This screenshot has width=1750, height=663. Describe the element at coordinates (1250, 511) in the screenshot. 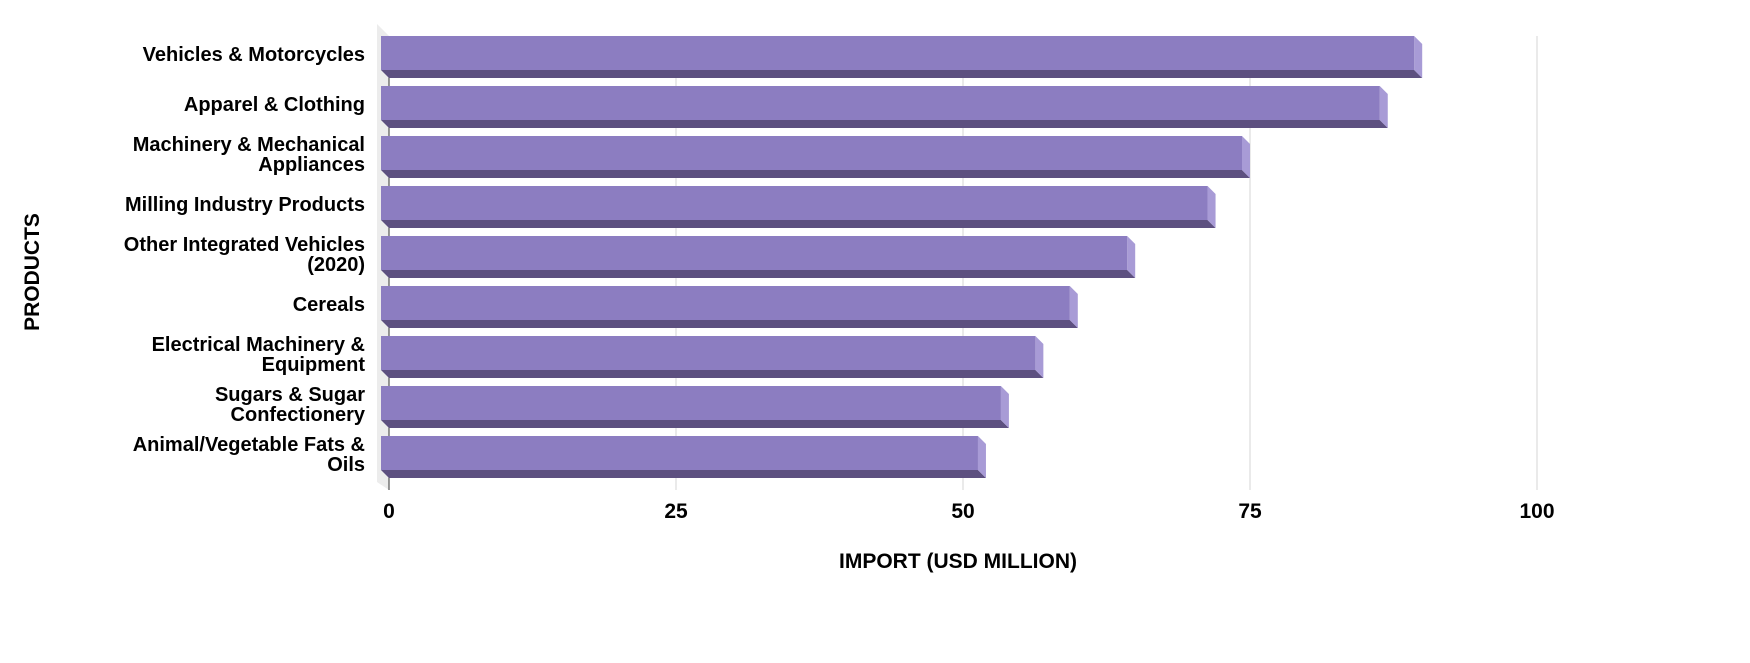

I see `x-tick-label: 75` at that location.